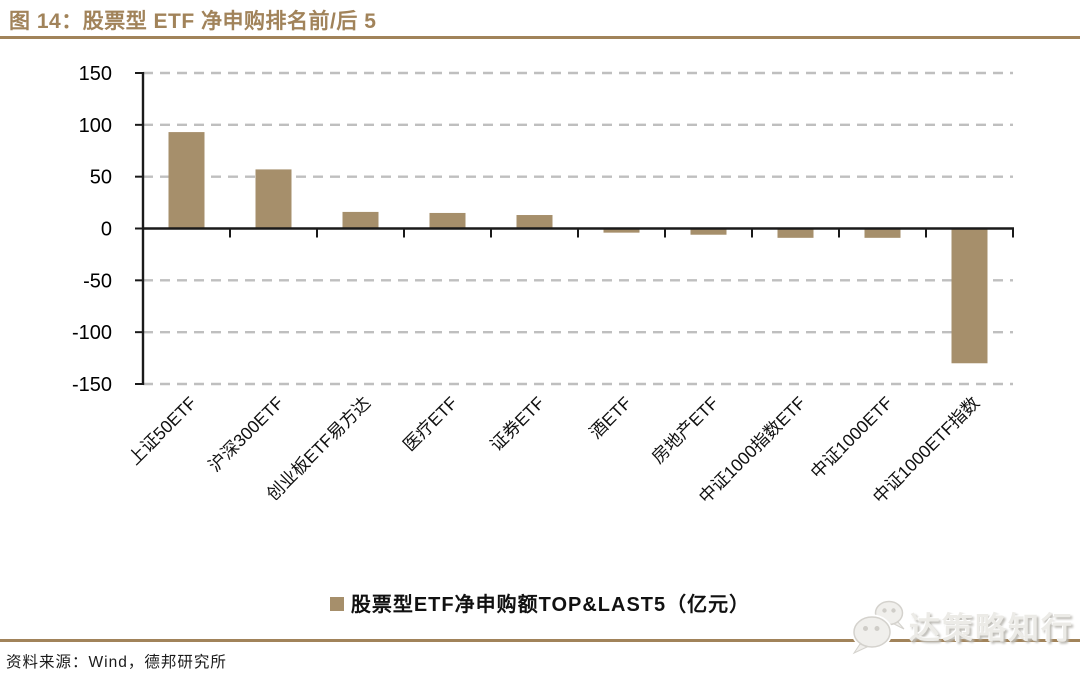  What do you see at coordinates (550, 605) in the screenshot?
I see `legend-label: 股票型ETF净申购额TOP&LAST5（亿元）` at bounding box center [550, 605].